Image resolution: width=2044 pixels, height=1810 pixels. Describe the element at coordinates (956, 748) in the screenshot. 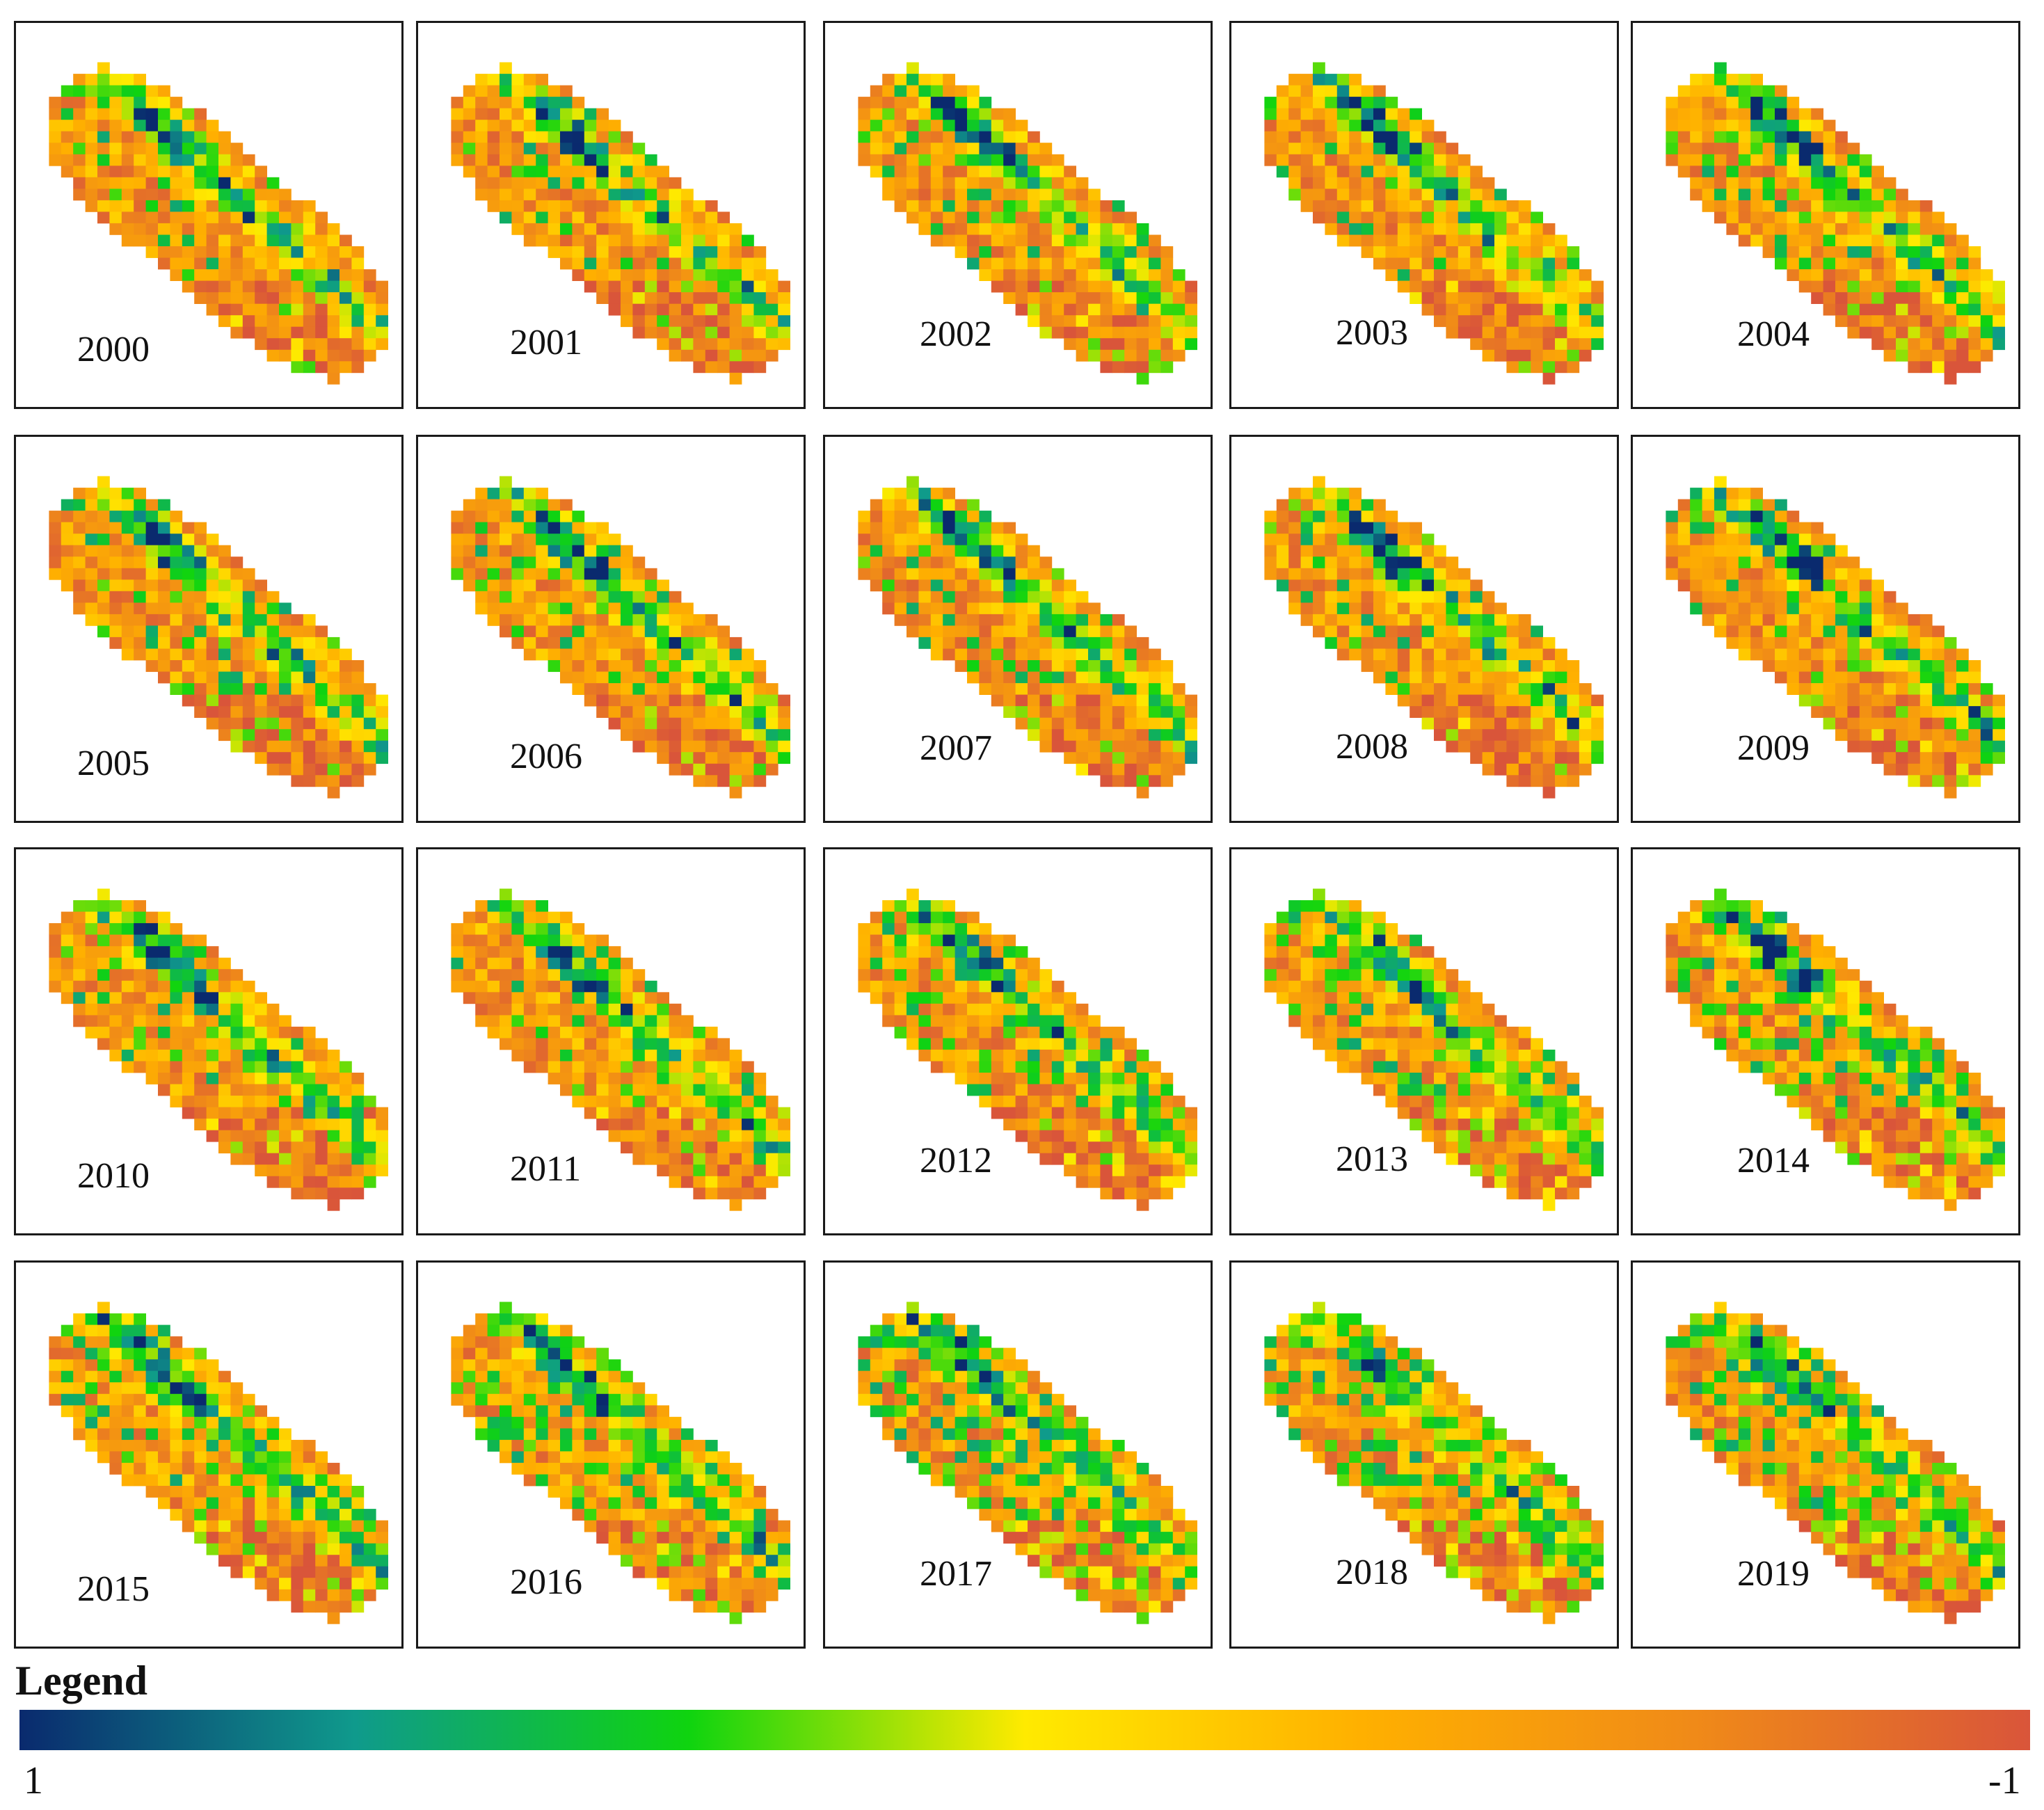

I see `year-label: 2007` at that location.